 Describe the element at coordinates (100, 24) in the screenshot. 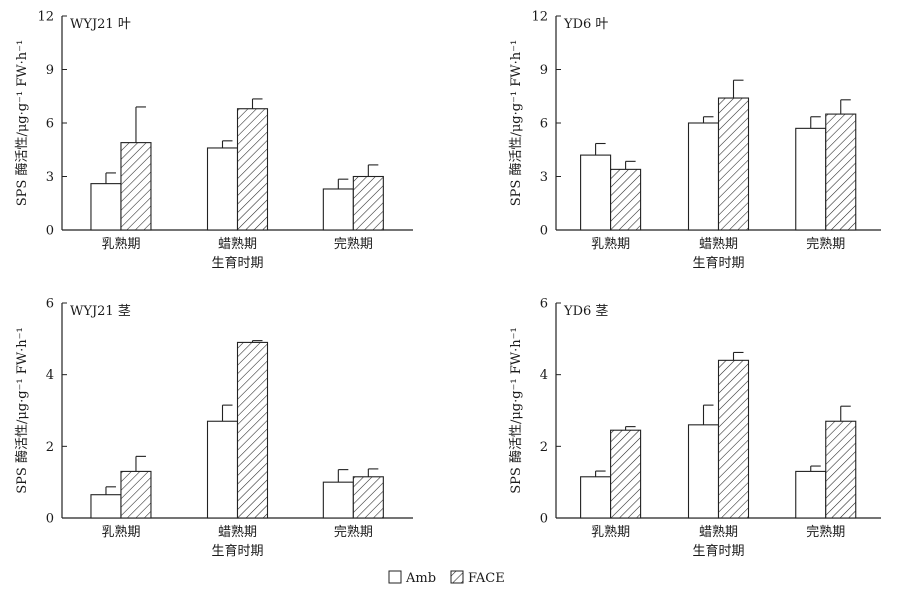

I see `panel-title: WYJ21 叶` at that location.